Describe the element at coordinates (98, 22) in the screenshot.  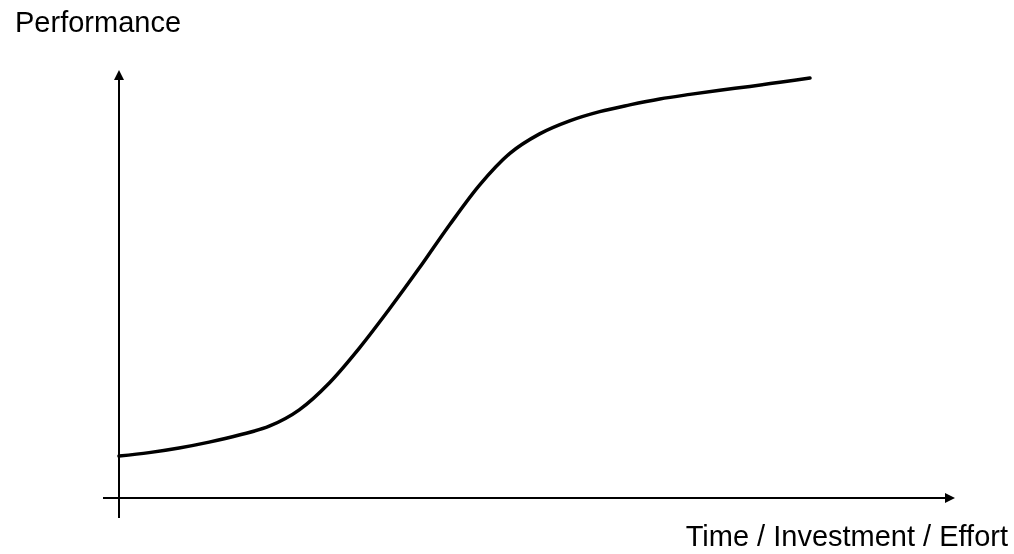
I see `y-axis-title: Performance` at that location.